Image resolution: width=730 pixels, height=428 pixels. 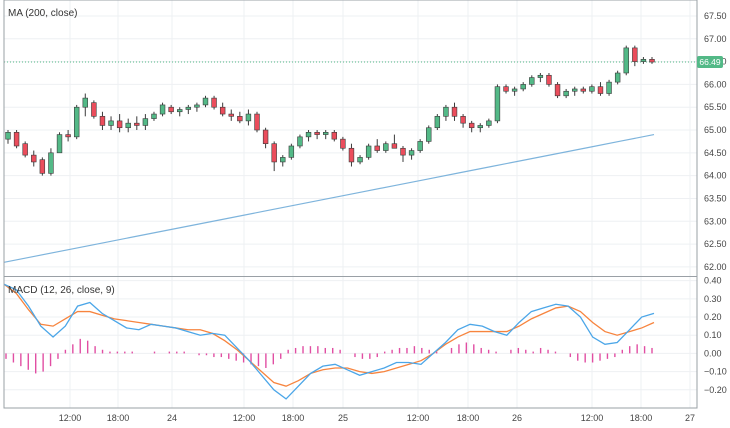 What do you see at coordinates (715, 84) in the screenshot?
I see `price-tick-label: 66.00` at bounding box center [715, 84].